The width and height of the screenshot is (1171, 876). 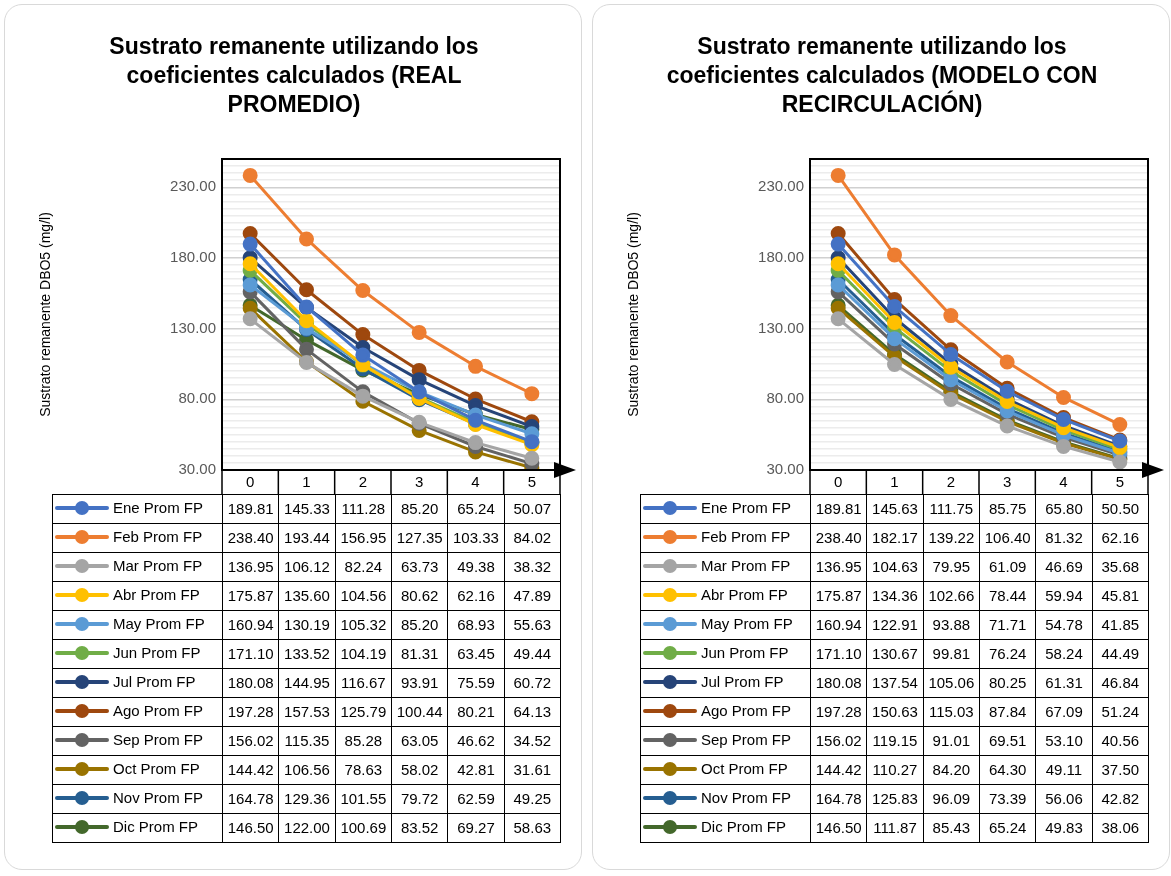 What do you see at coordinates (1120, 509) in the screenshot?
I see `data-label: 50.50` at bounding box center [1120, 509].